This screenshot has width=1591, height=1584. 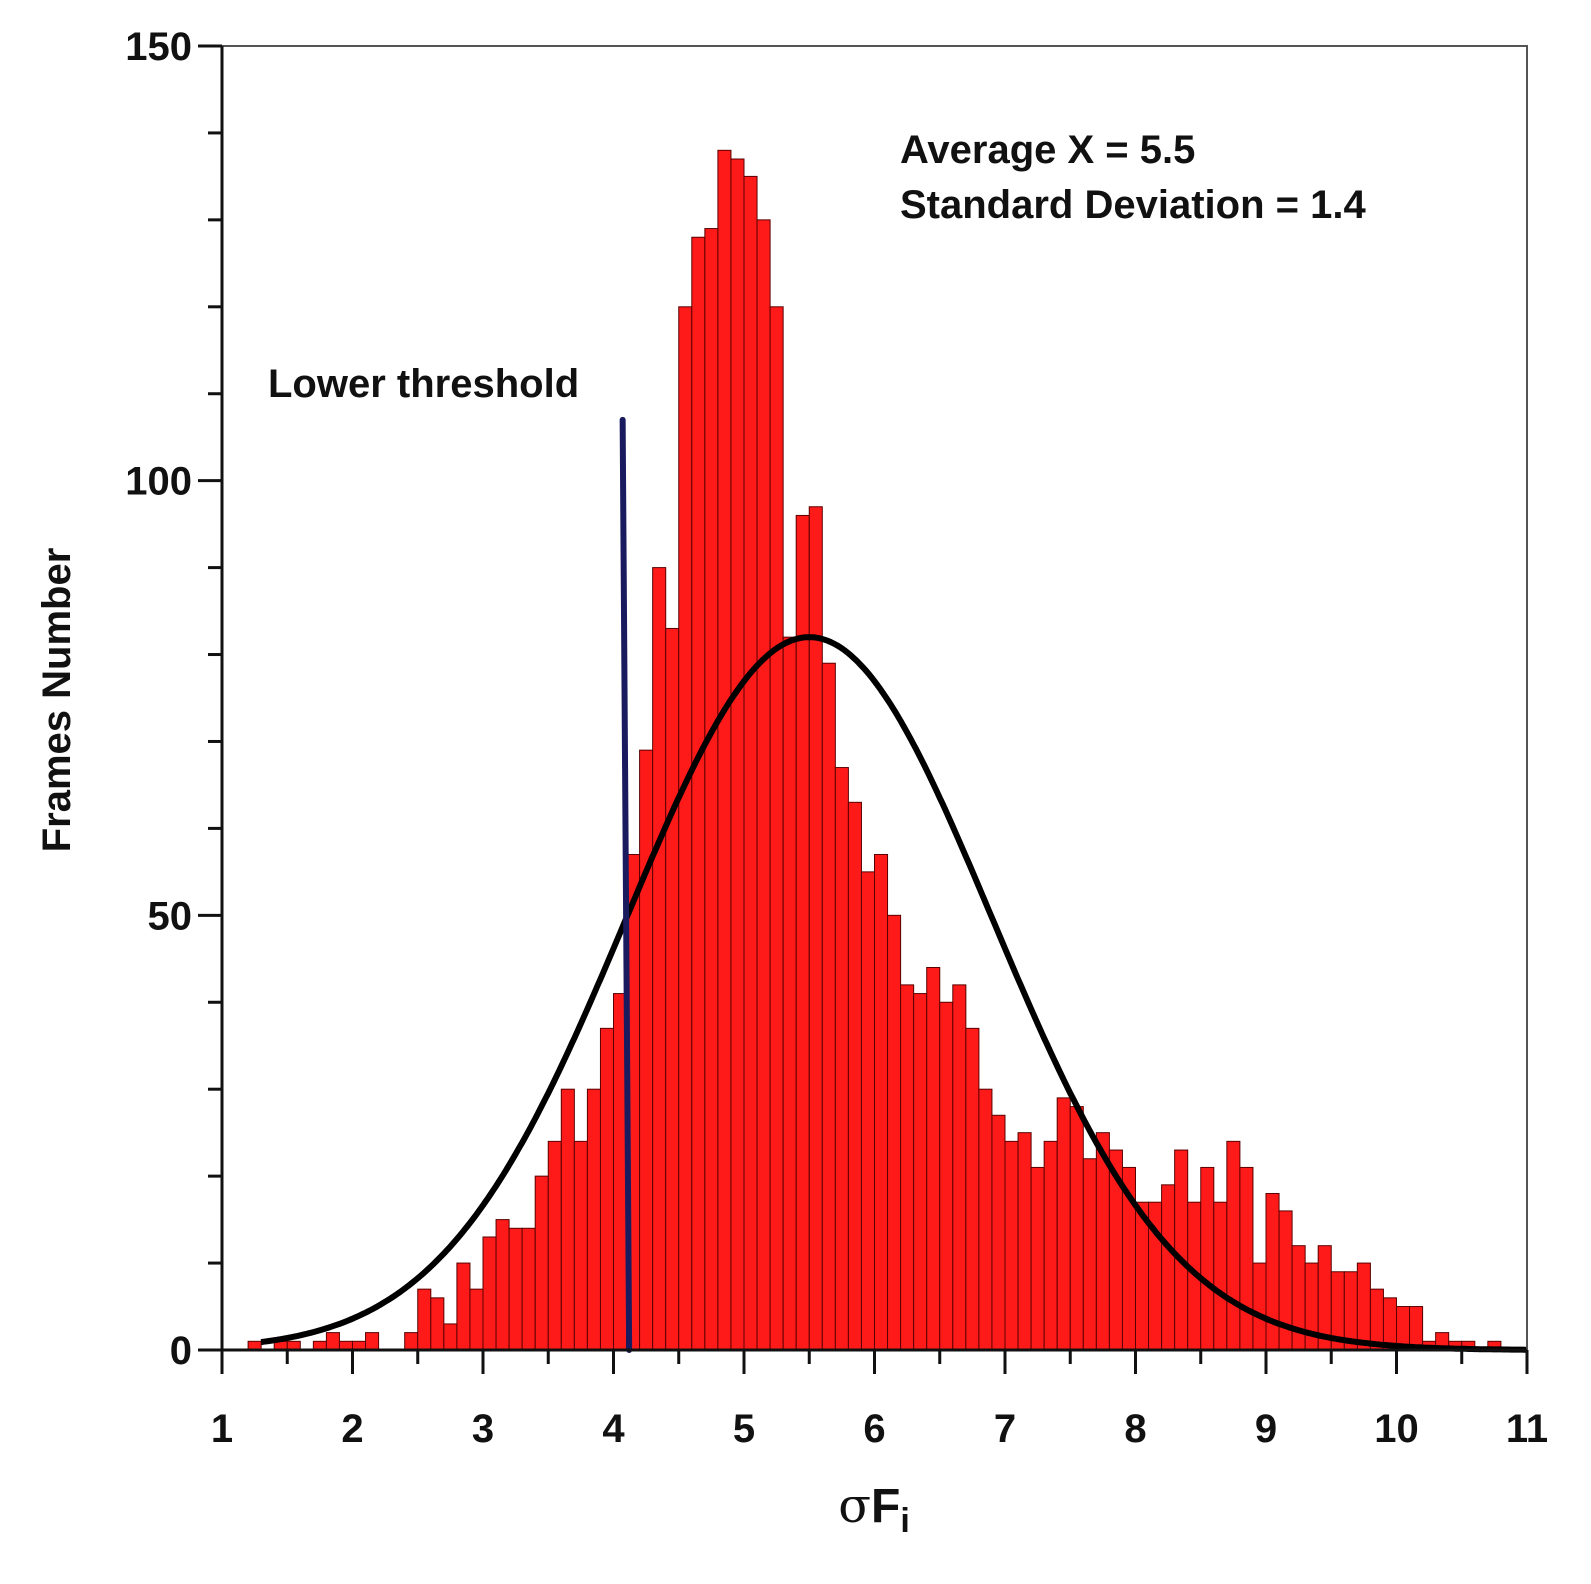 I want to click on lower-threshold-line, so click(x=626, y=884).